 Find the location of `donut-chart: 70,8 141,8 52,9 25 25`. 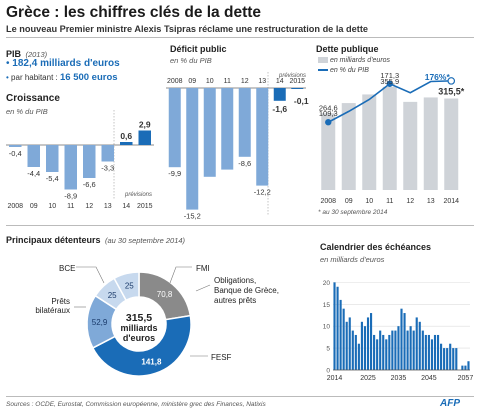

donut-chart: 70,8 141,8 52,9 25 25 is located at coordinates (142, 321).